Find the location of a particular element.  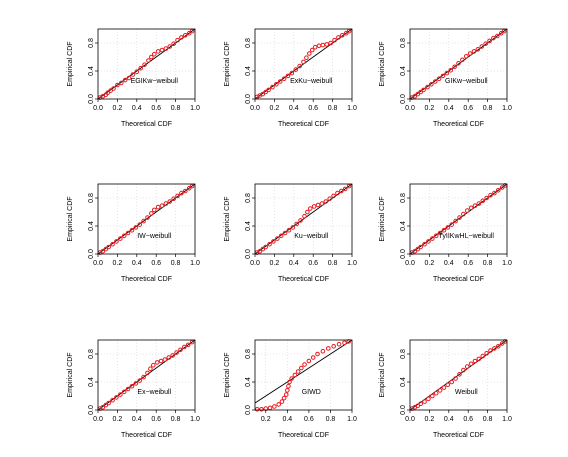

y-axis-label: Empirical CDF is located at coordinates (382, 63).